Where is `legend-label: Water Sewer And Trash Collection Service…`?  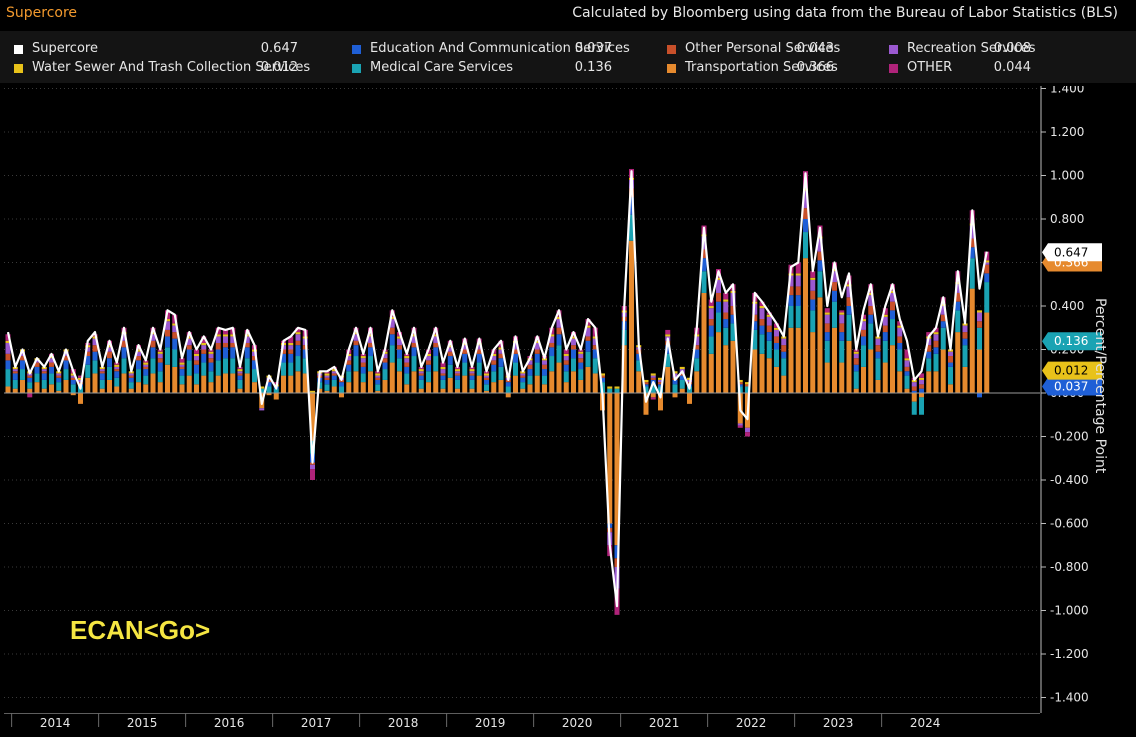
legend-label: Water Sewer And Trash Collection Service… is located at coordinates (171, 67).